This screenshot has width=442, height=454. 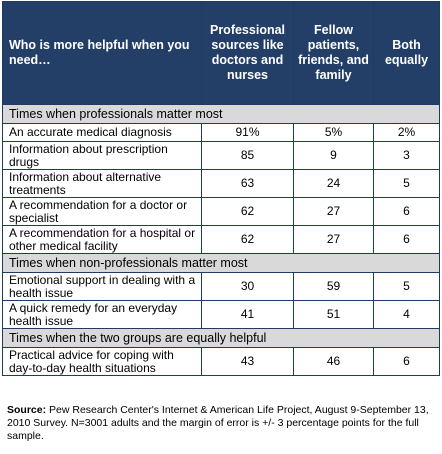 I want to click on row-label: Information about prescription drugs, so click(x=102, y=155).